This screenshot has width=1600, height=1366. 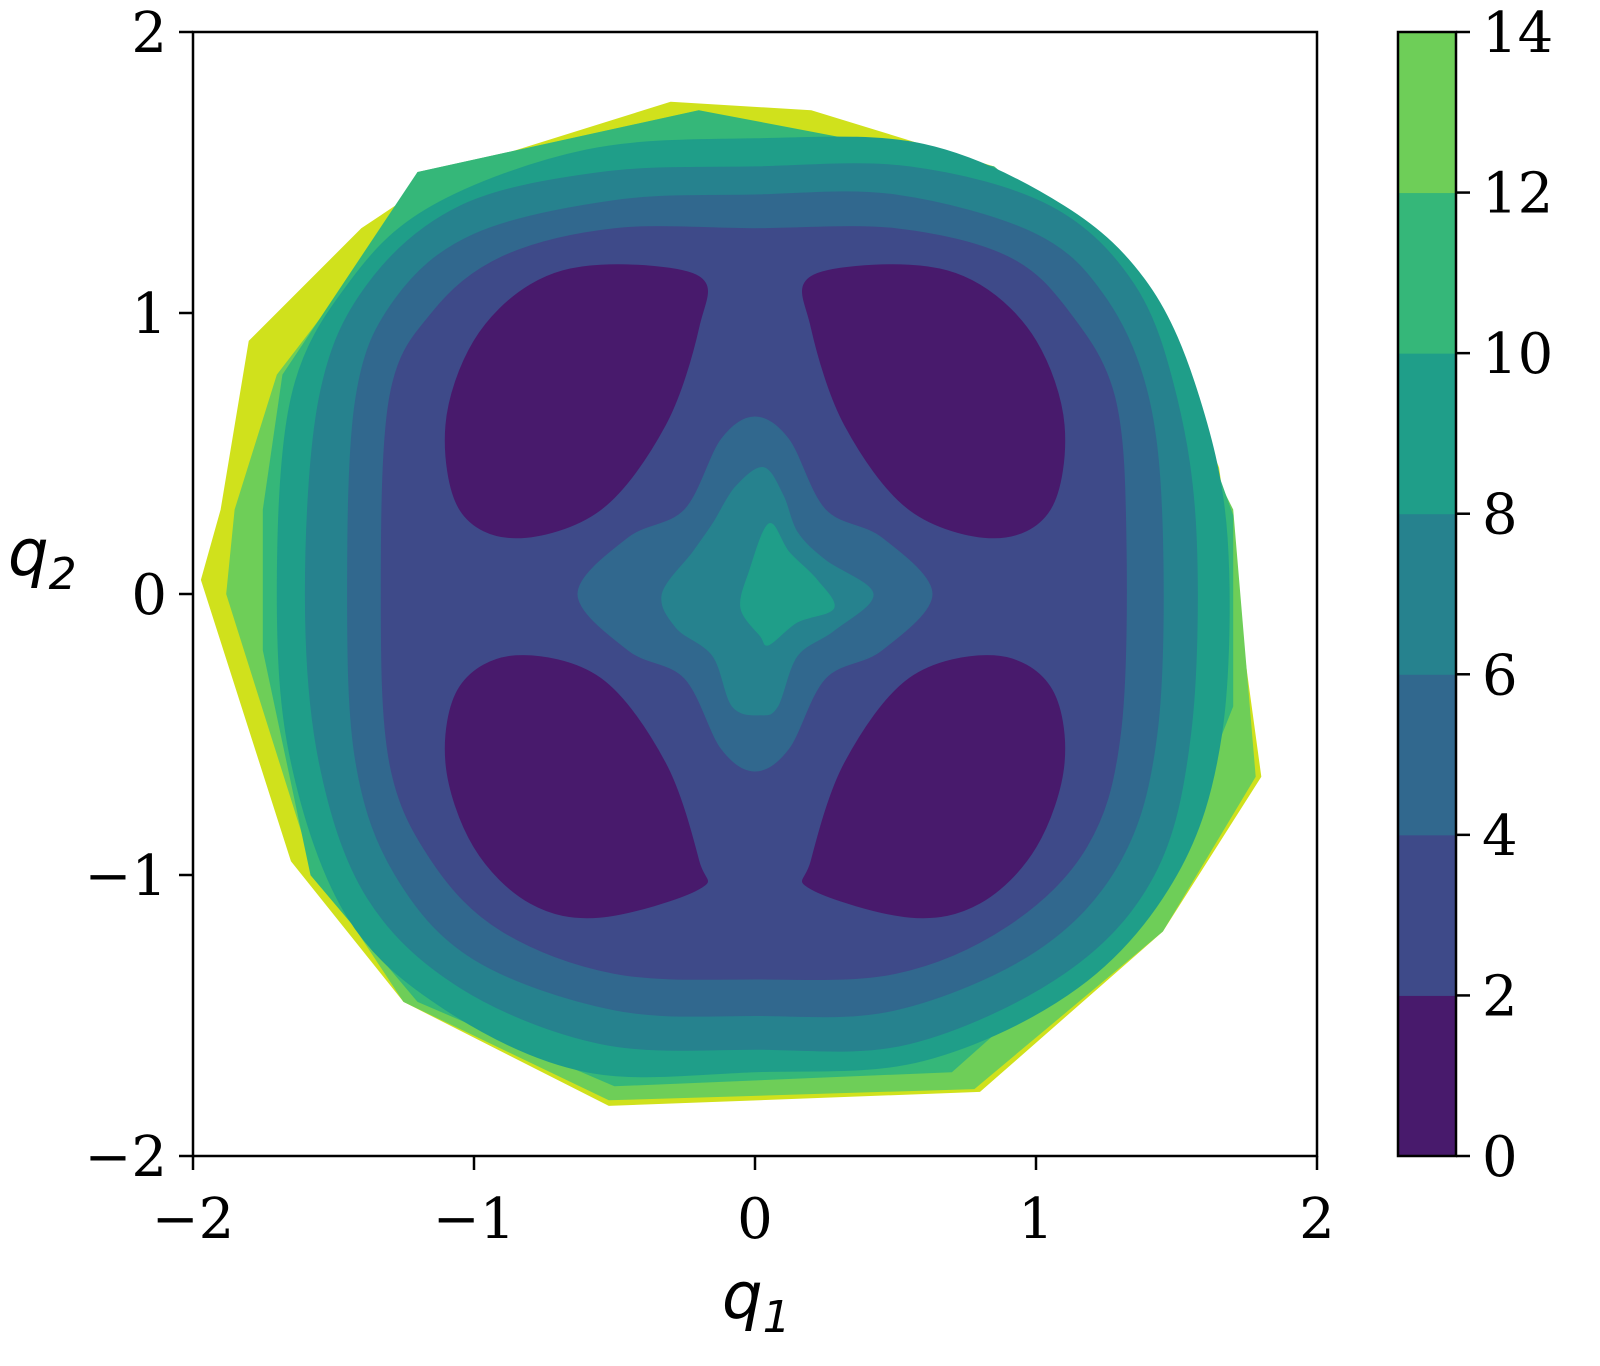 What do you see at coordinates (1500, 1157) in the screenshot?
I see `colorbar-tick-label: 0` at bounding box center [1500, 1157].